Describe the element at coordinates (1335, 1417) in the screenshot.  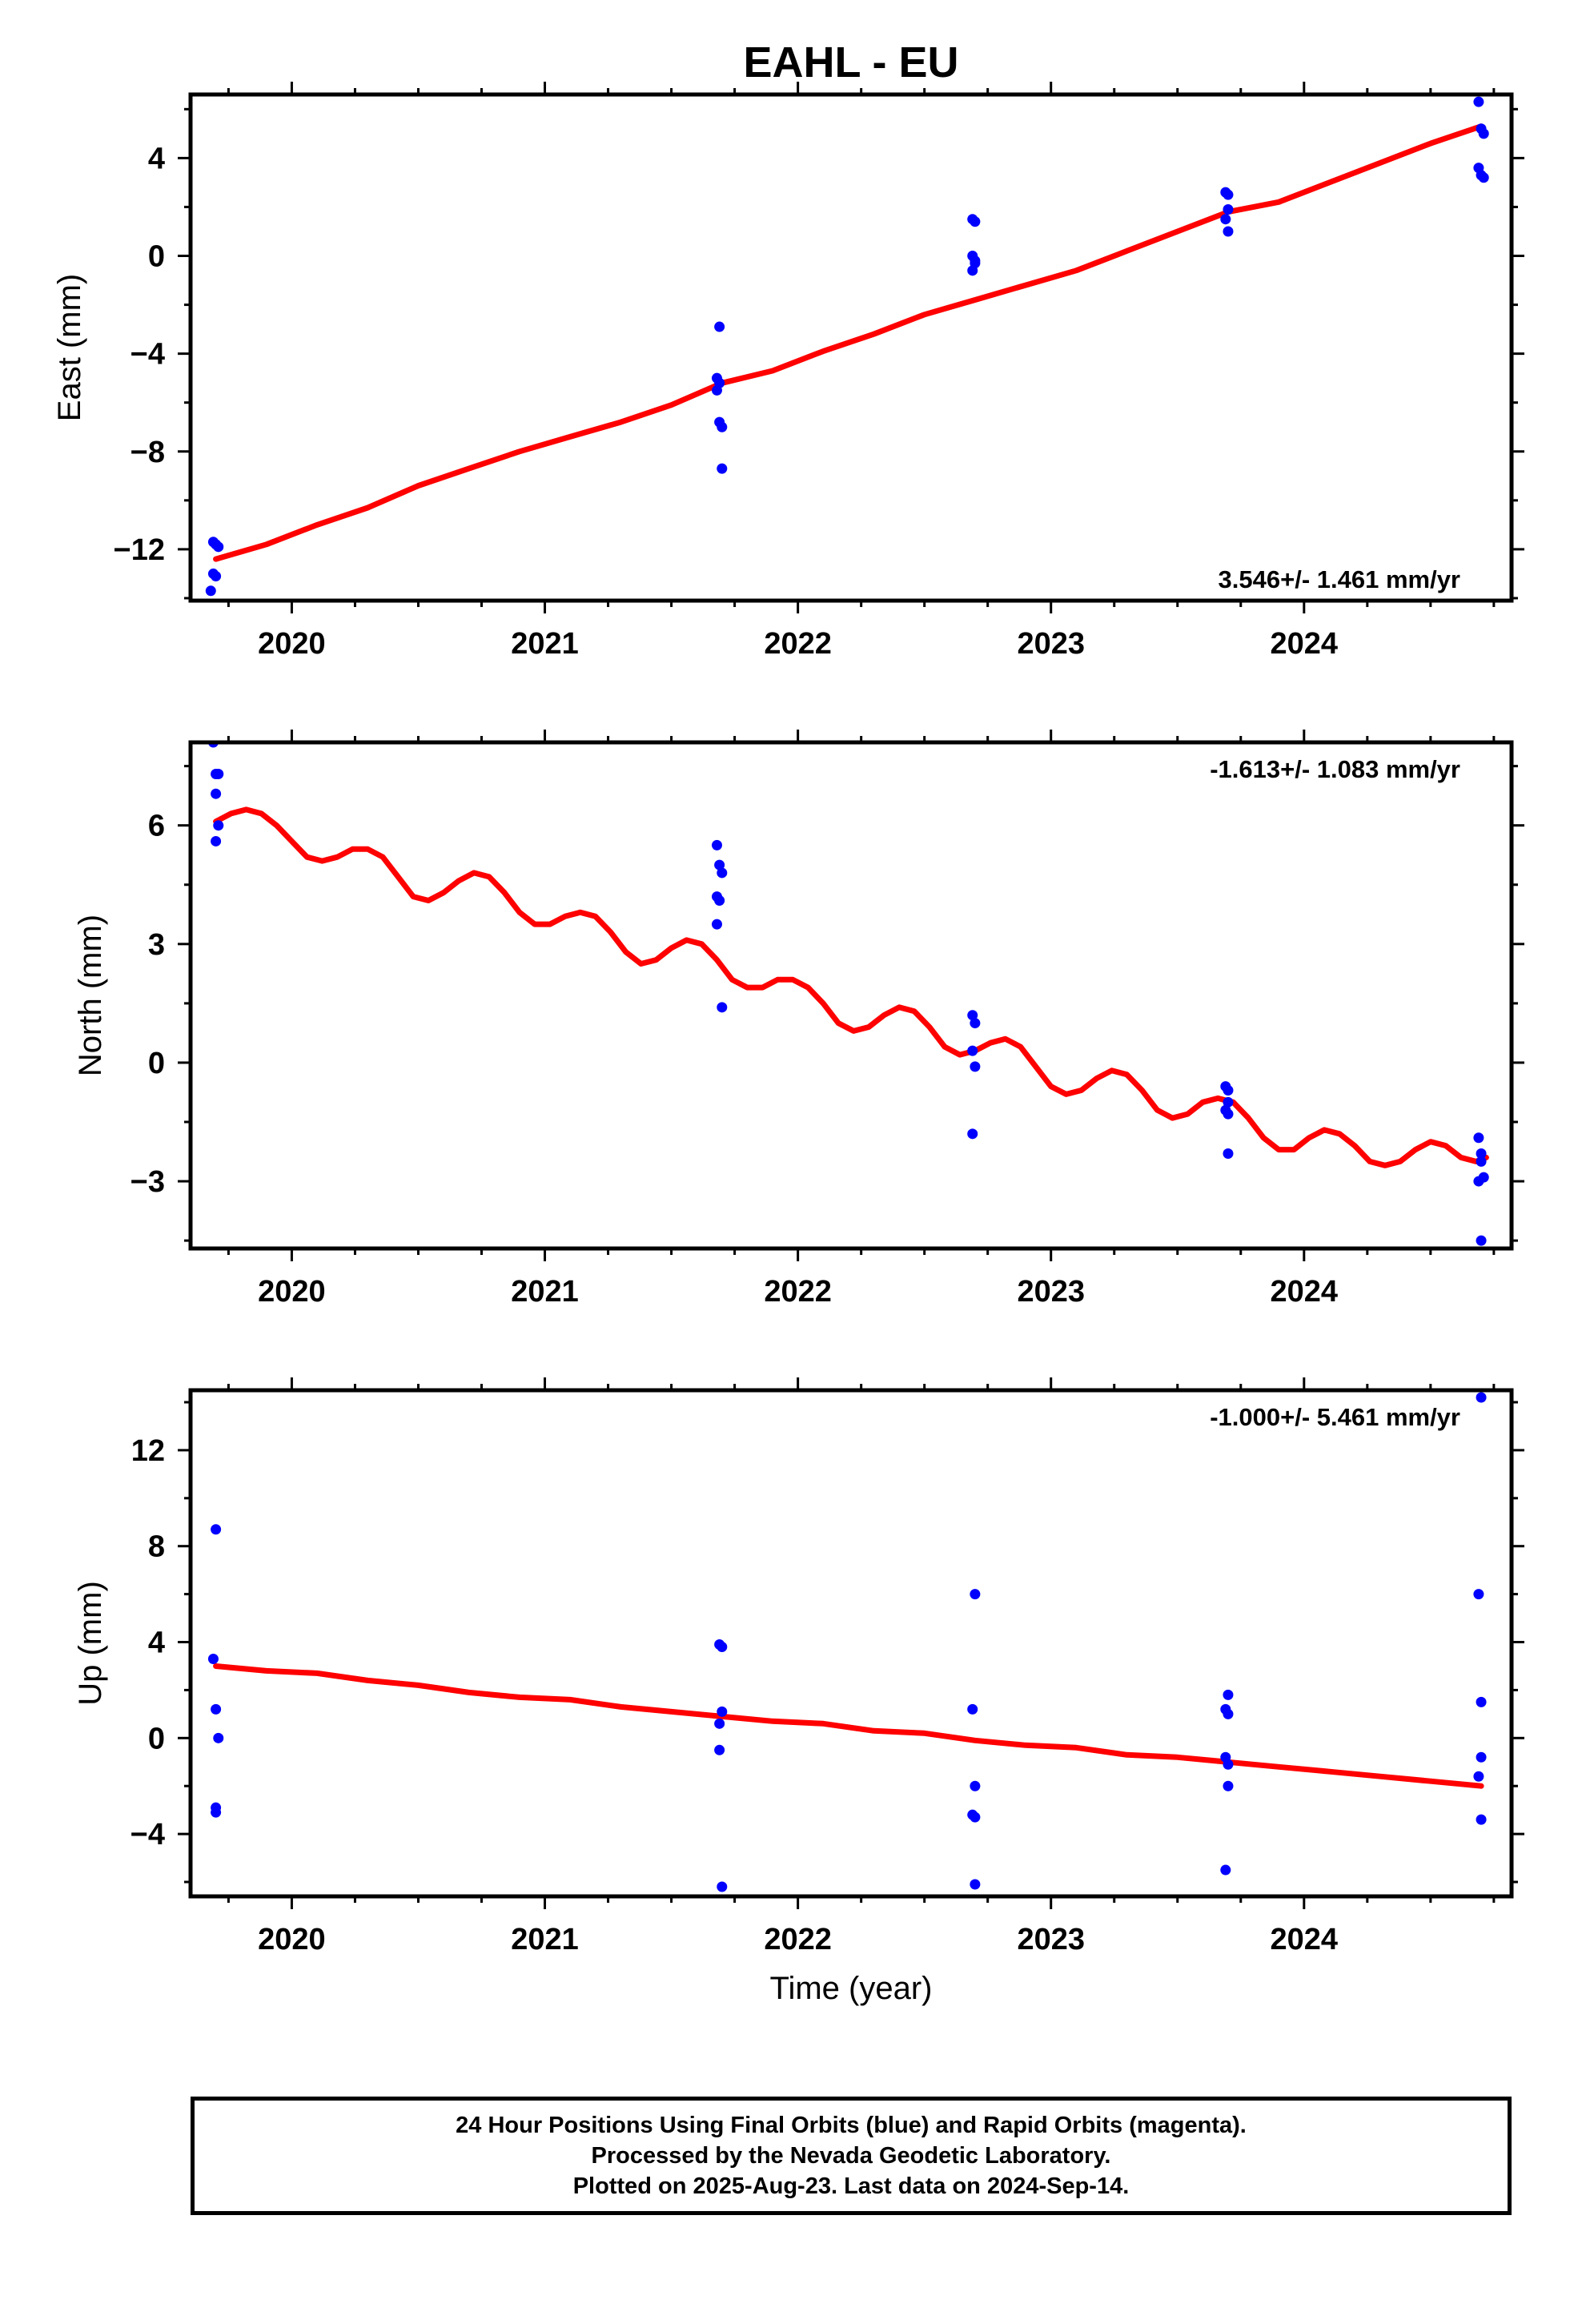
I see `rate-label: -1.000+/- 5.461 mm/yr` at that location.